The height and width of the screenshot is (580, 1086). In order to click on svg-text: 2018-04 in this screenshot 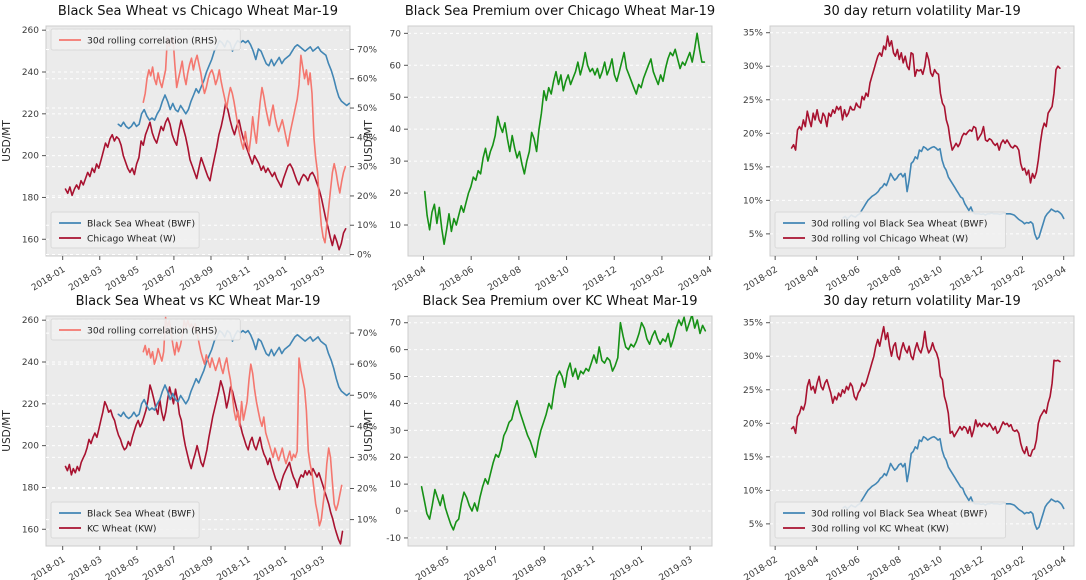, I will do `click(802, 567)`.